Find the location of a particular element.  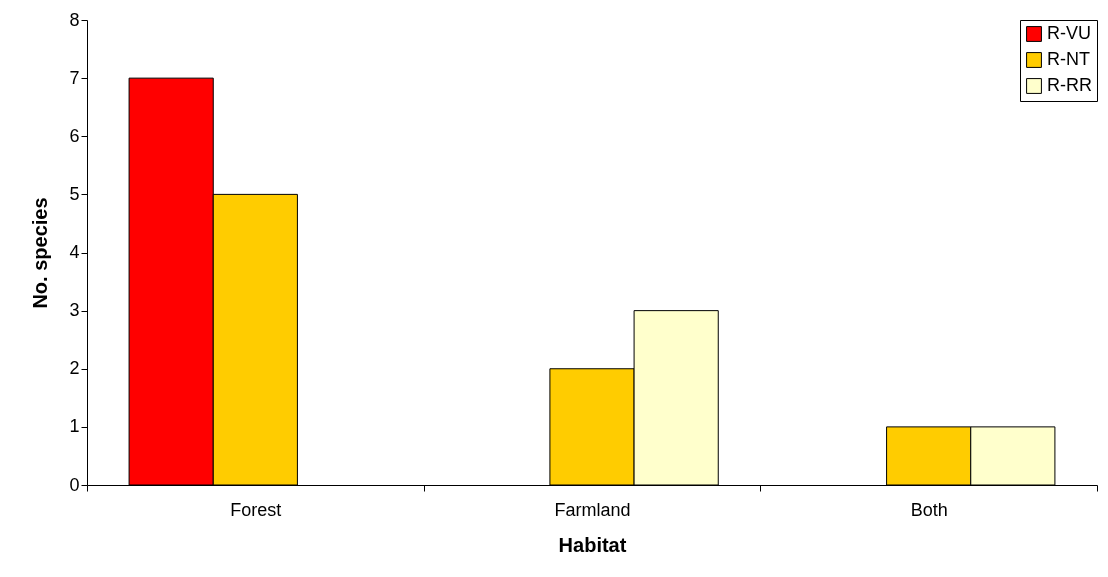

legend-label: R-NT is located at coordinates (1068, 59).